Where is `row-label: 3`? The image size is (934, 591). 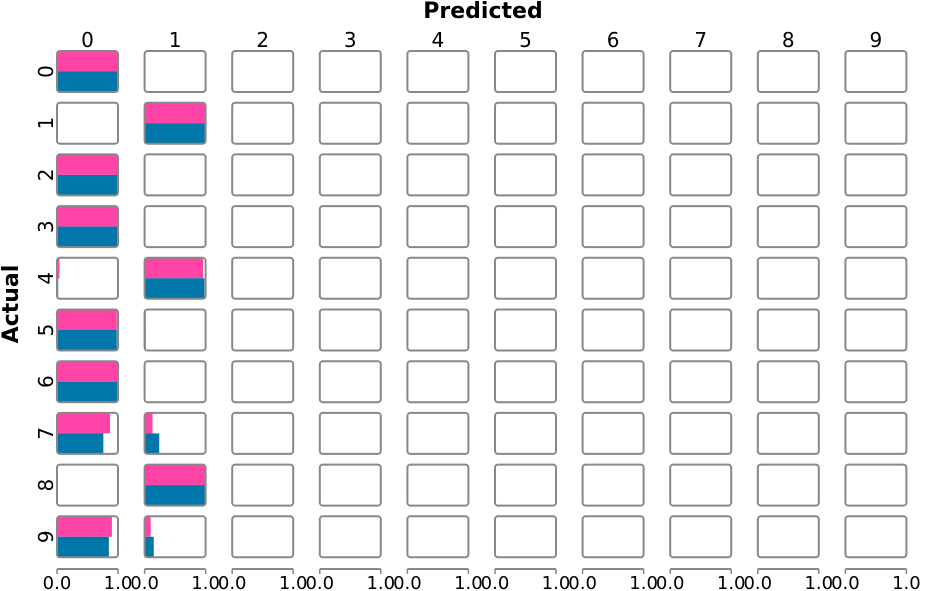 row-label: 3 is located at coordinates (46, 226).